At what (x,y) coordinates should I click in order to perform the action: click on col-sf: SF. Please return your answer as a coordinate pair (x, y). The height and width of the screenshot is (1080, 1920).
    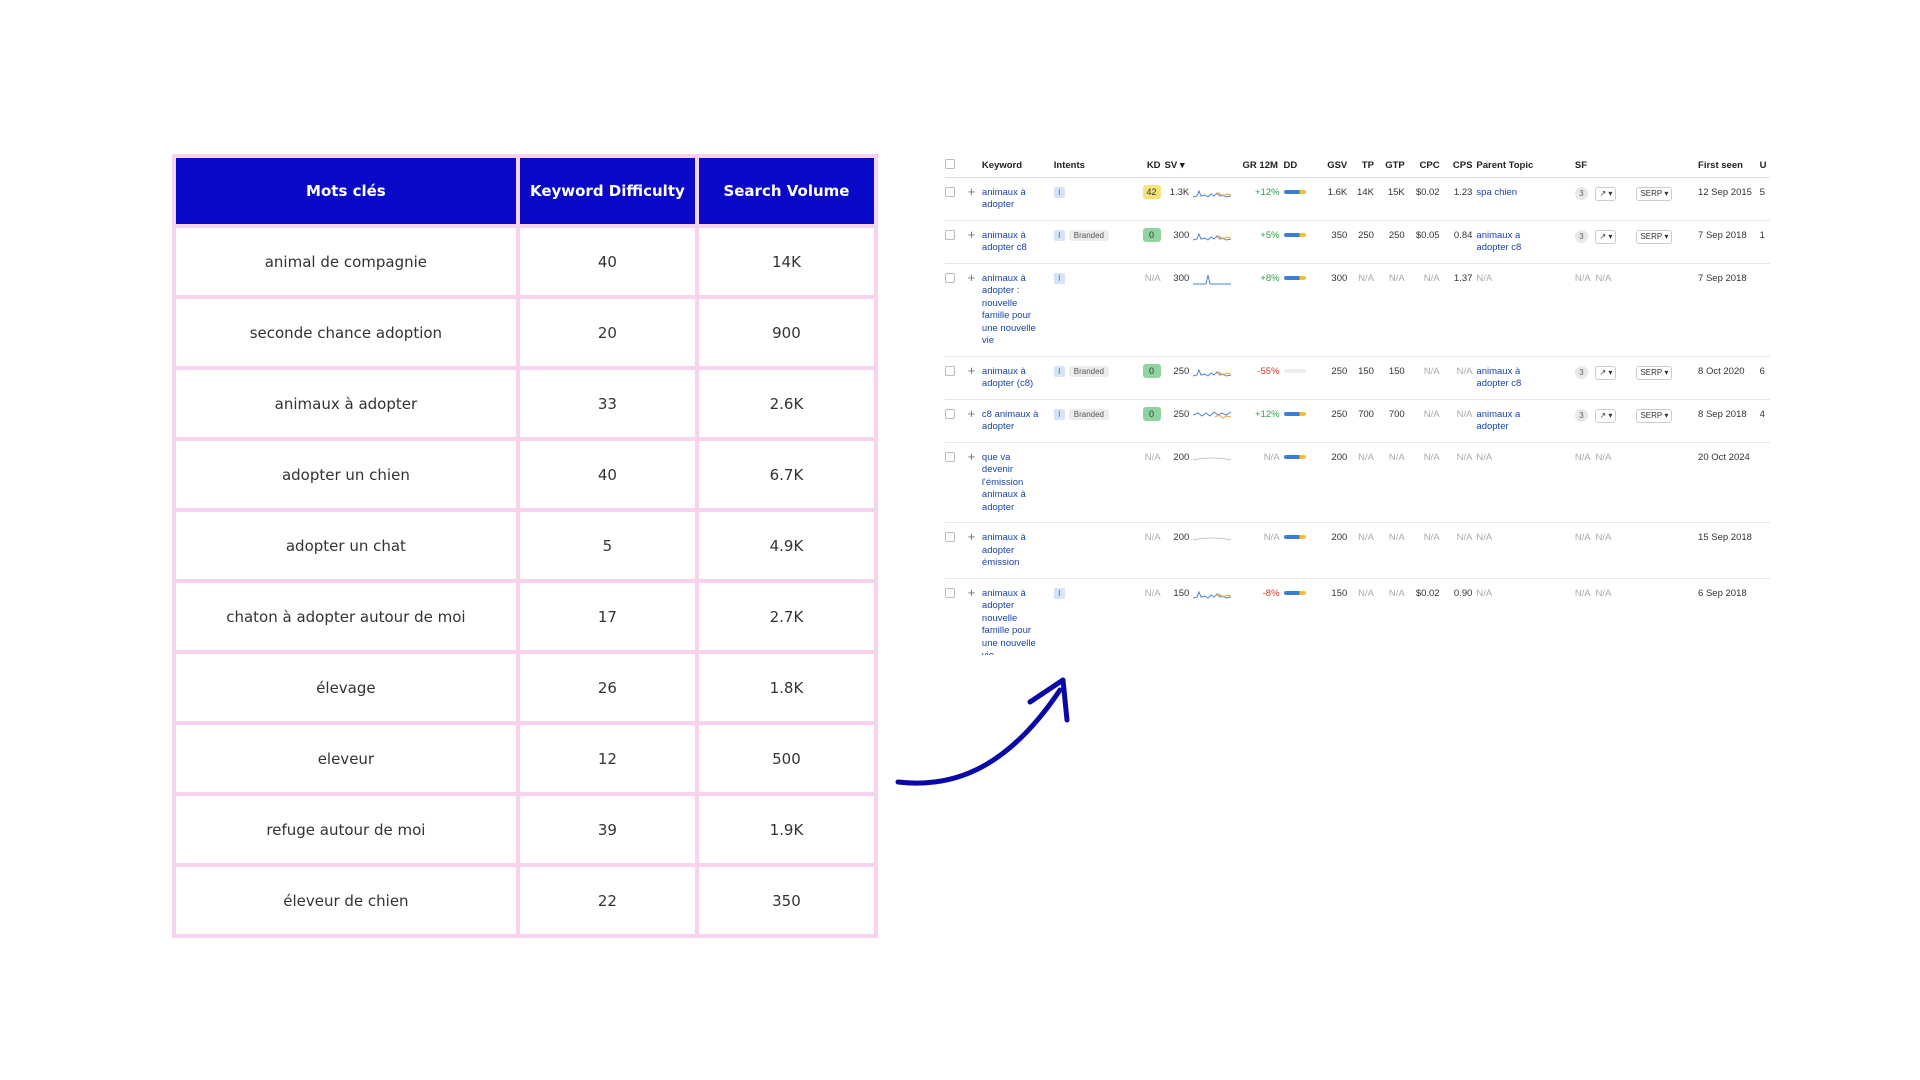
    Looking at the image, I should click on (1585, 166).